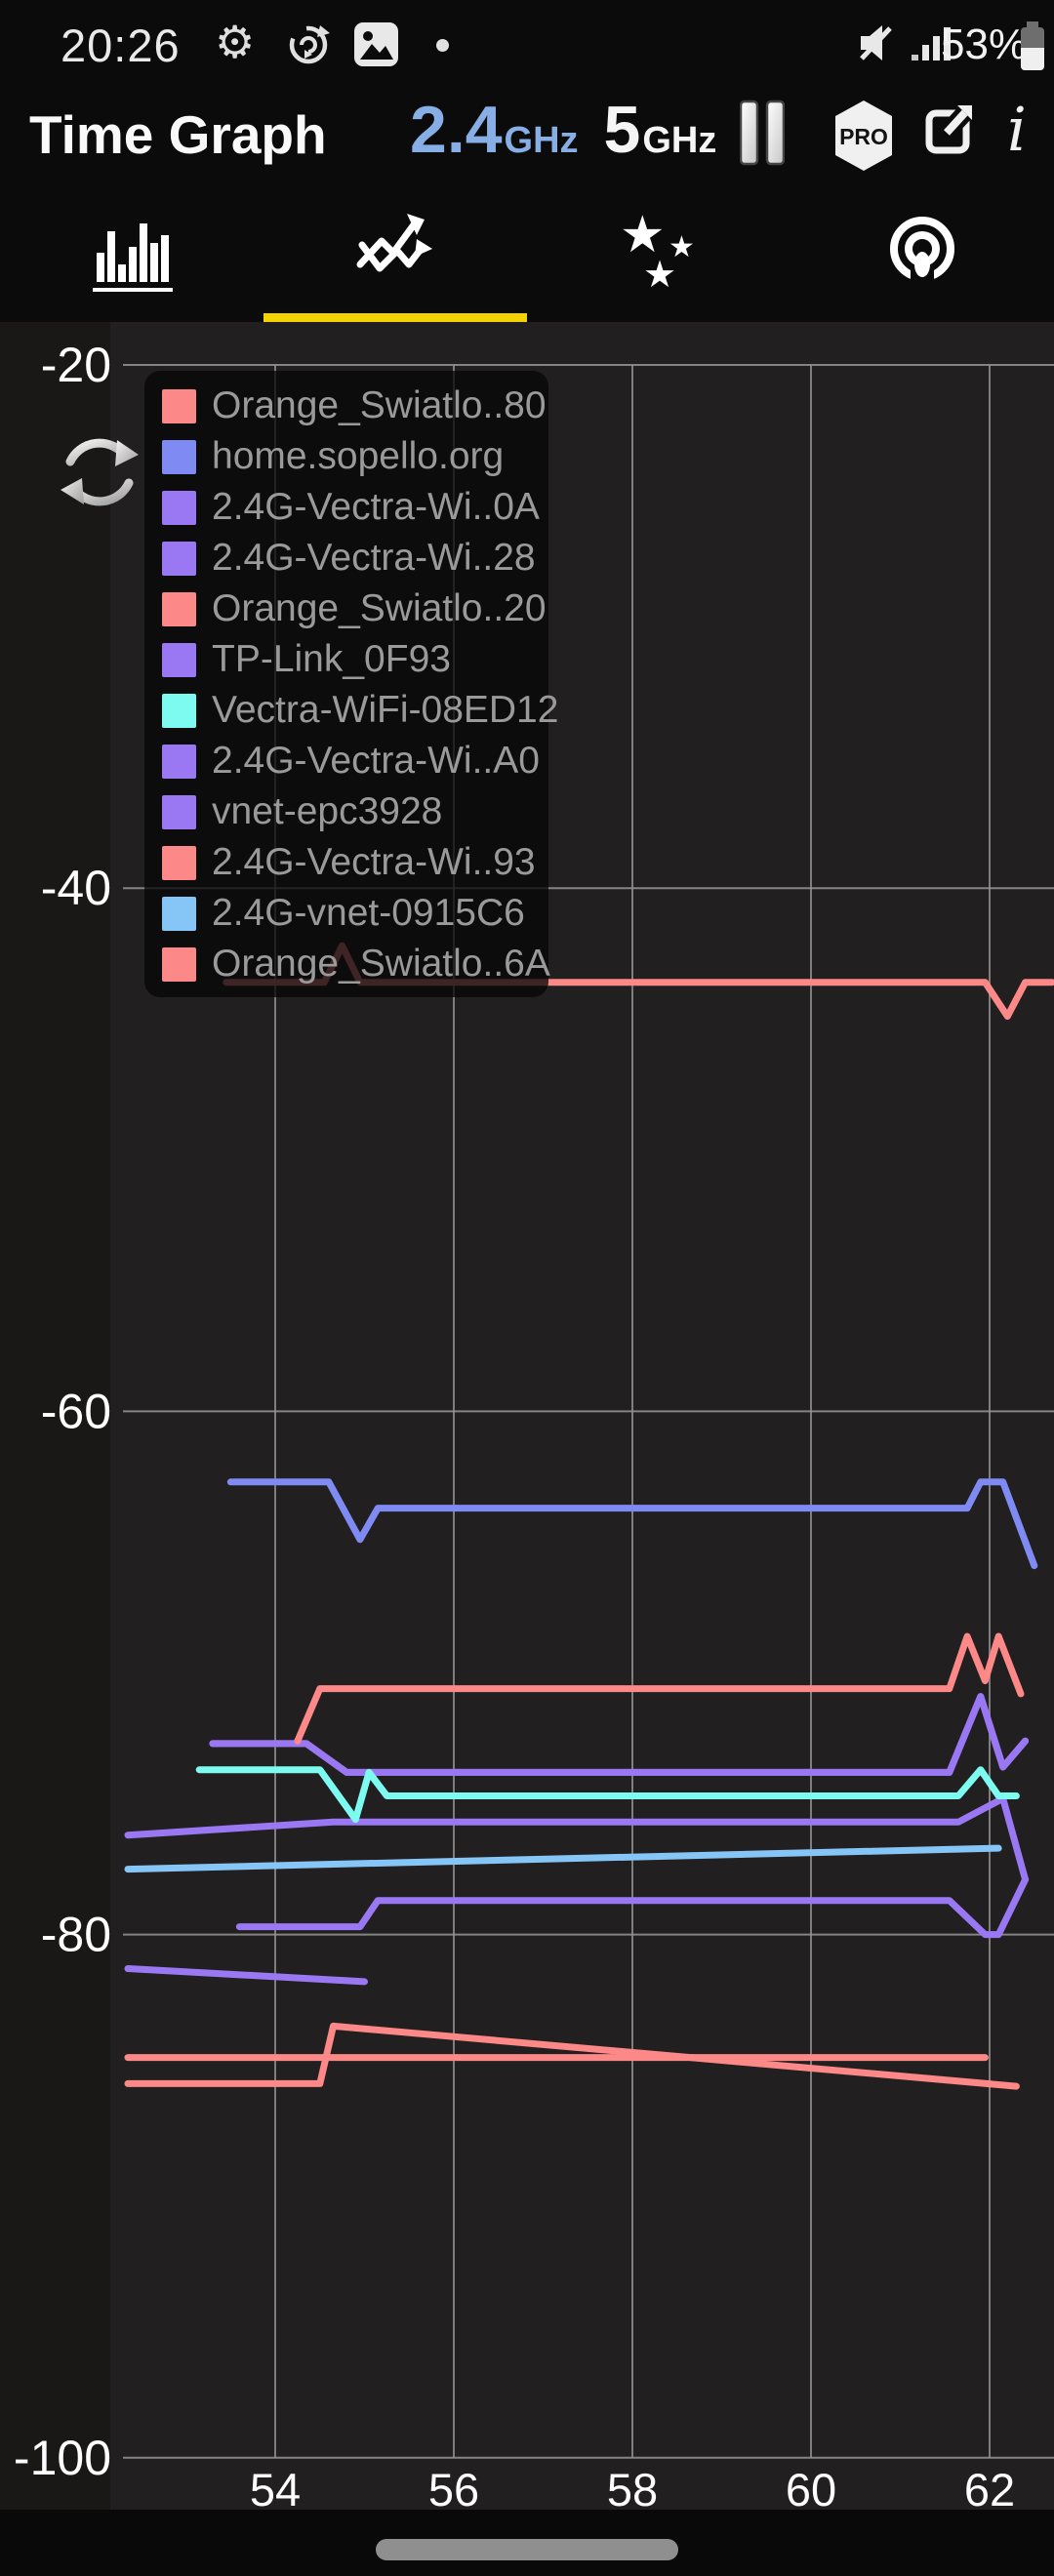 This screenshot has width=1054, height=2576. Describe the element at coordinates (951, 130) in the screenshot. I see `export-icon` at that location.